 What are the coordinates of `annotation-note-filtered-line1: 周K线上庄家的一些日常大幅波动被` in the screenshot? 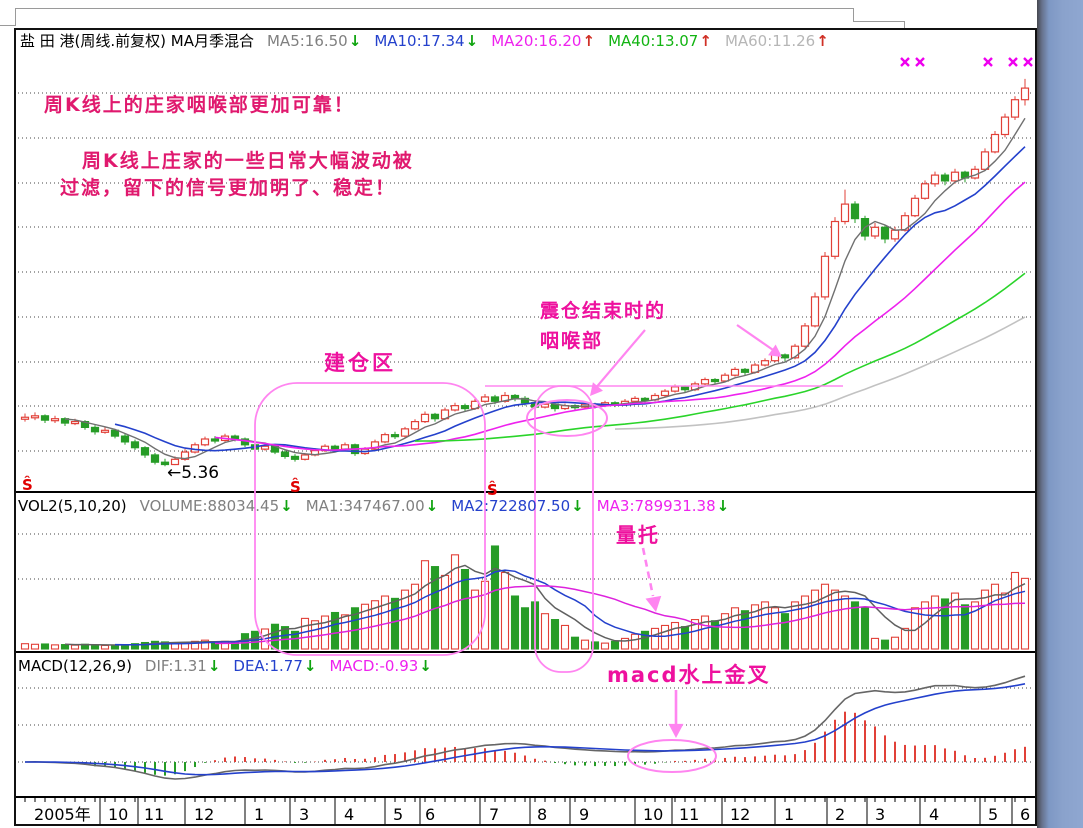 It's located at (248, 161).